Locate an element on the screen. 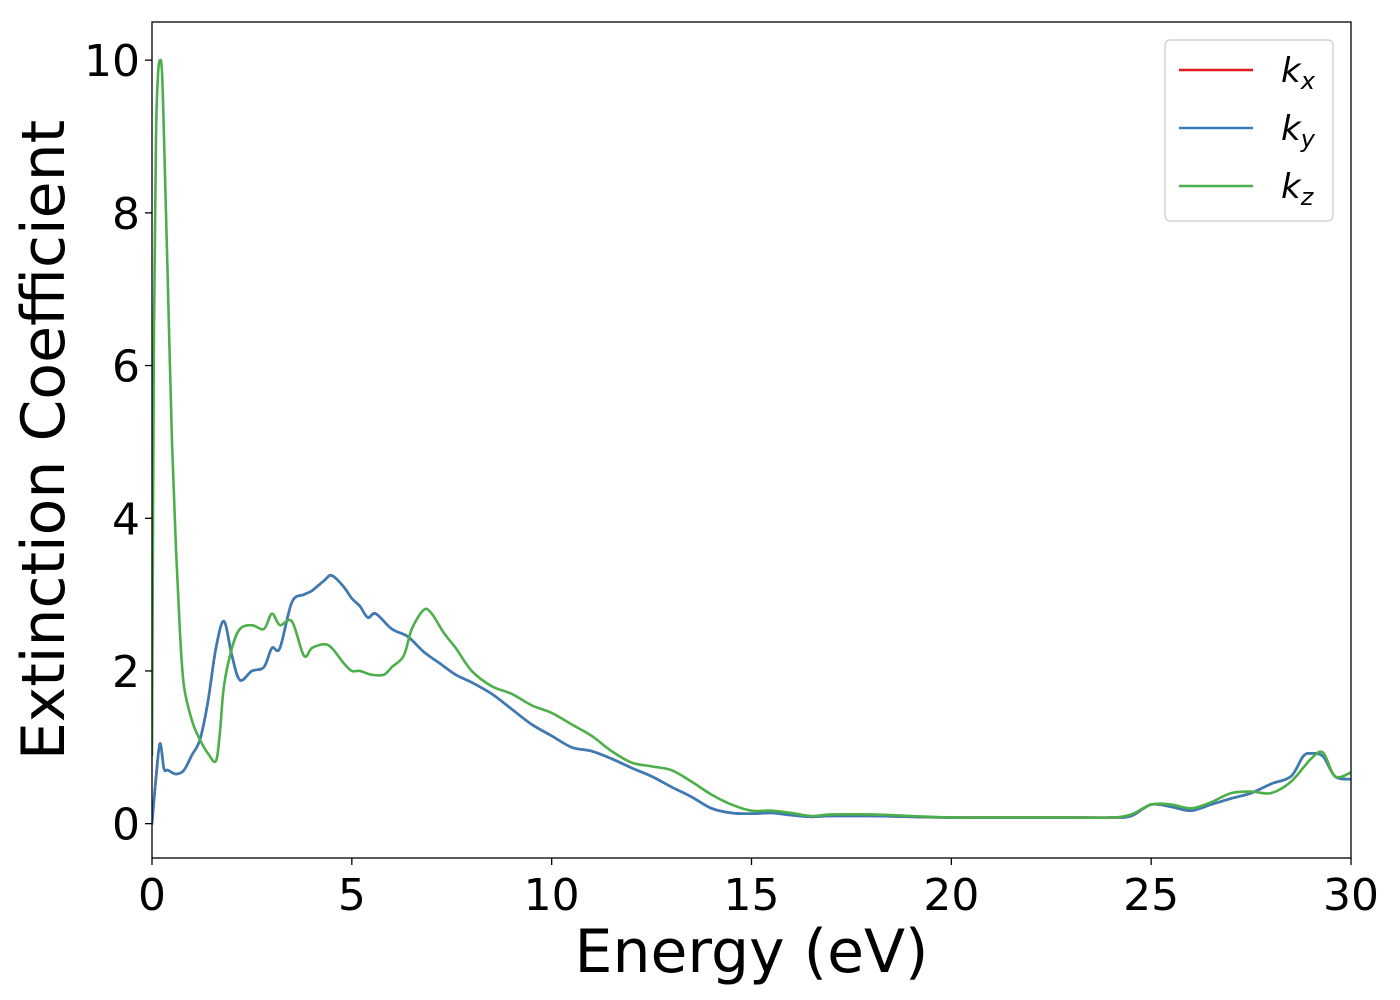  x-axis-title: Energy (eV) is located at coordinates (752, 952).